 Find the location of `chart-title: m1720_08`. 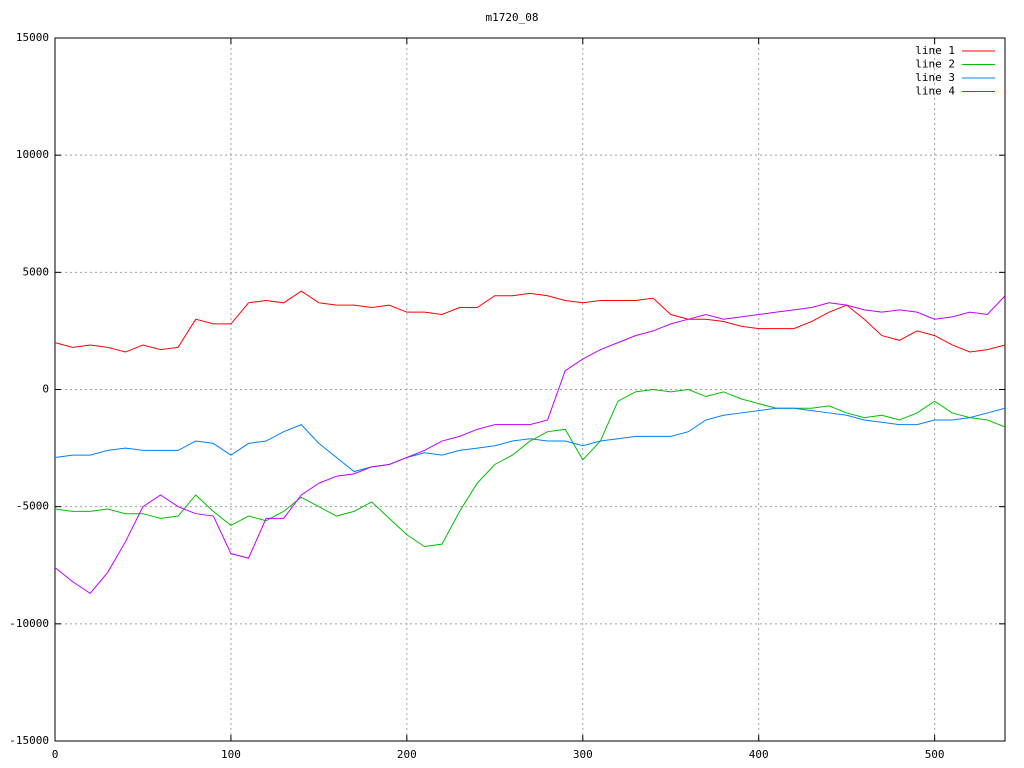

chart-title: m1720_08 is located at coordinates (512, 17).